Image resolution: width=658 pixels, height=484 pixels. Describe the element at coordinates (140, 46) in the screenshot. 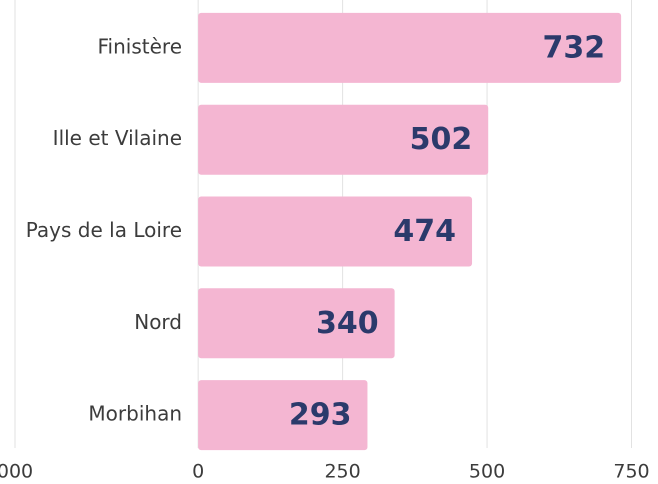

I see `category-label: Finistère` at that location.